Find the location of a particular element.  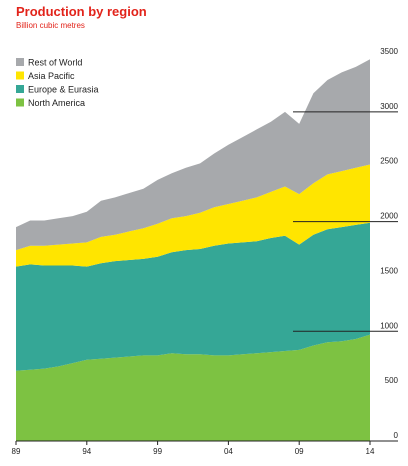

chart-subtitle: Billion cubic metres is located at coordinates (50, 25).